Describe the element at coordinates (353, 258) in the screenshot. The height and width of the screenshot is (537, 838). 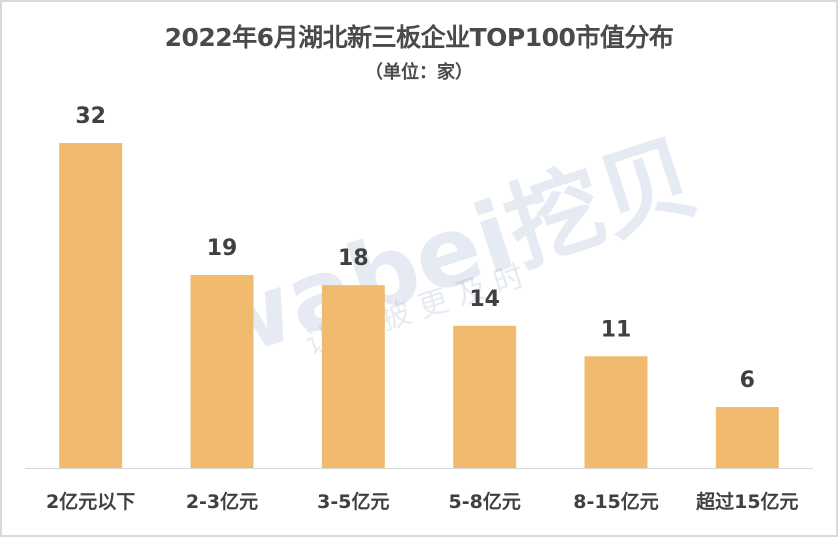
I see `data-label: 18` at that location.